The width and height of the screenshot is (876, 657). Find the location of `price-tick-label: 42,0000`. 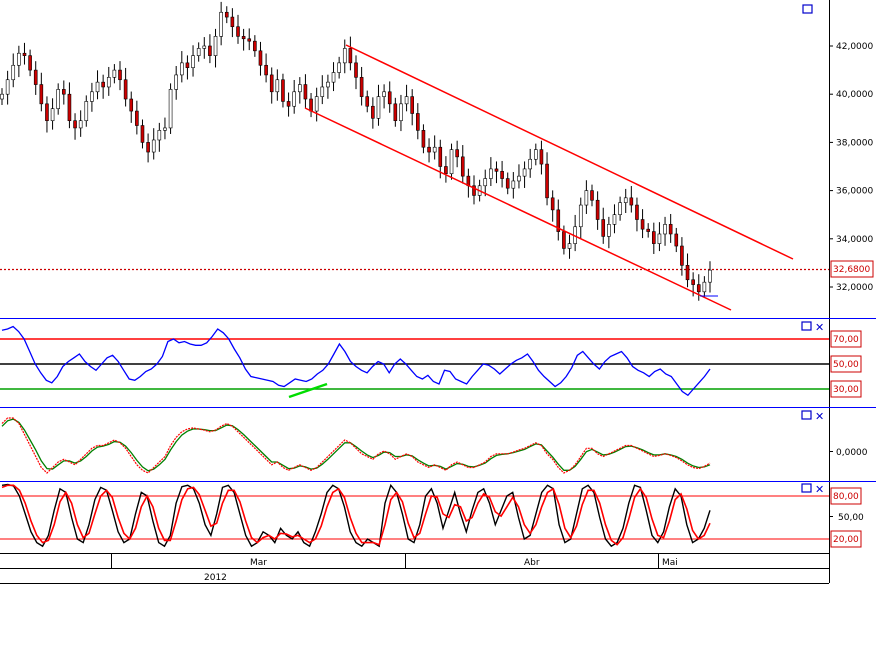

price-tick-label: 42,0000 is located at coordinates (854, 47).